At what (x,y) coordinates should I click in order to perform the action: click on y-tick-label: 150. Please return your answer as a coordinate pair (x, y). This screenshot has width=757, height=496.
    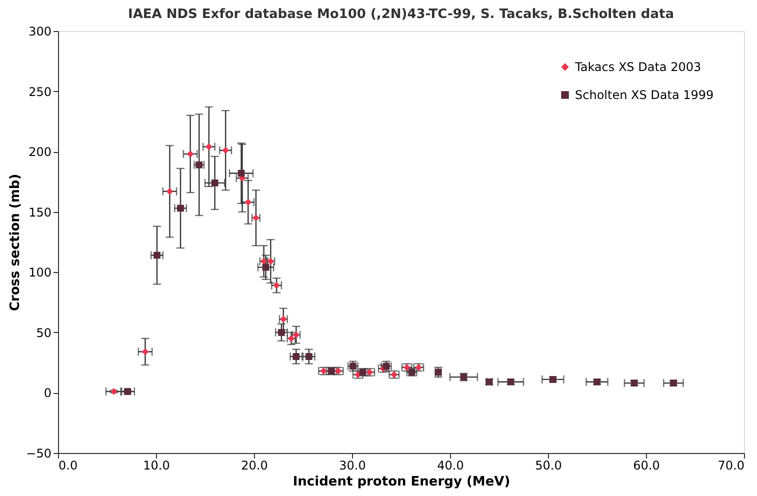
    Looking at the image, I should click on (40, 212).